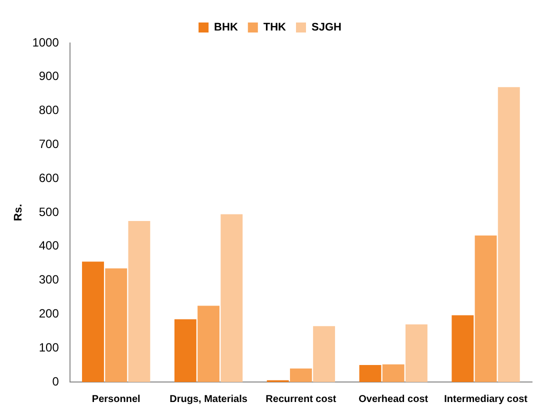 The image size is (552, 416). Describe the element at coordinates (49, 347) in the screenshot. I see `y-tick-label: 100` at that location.